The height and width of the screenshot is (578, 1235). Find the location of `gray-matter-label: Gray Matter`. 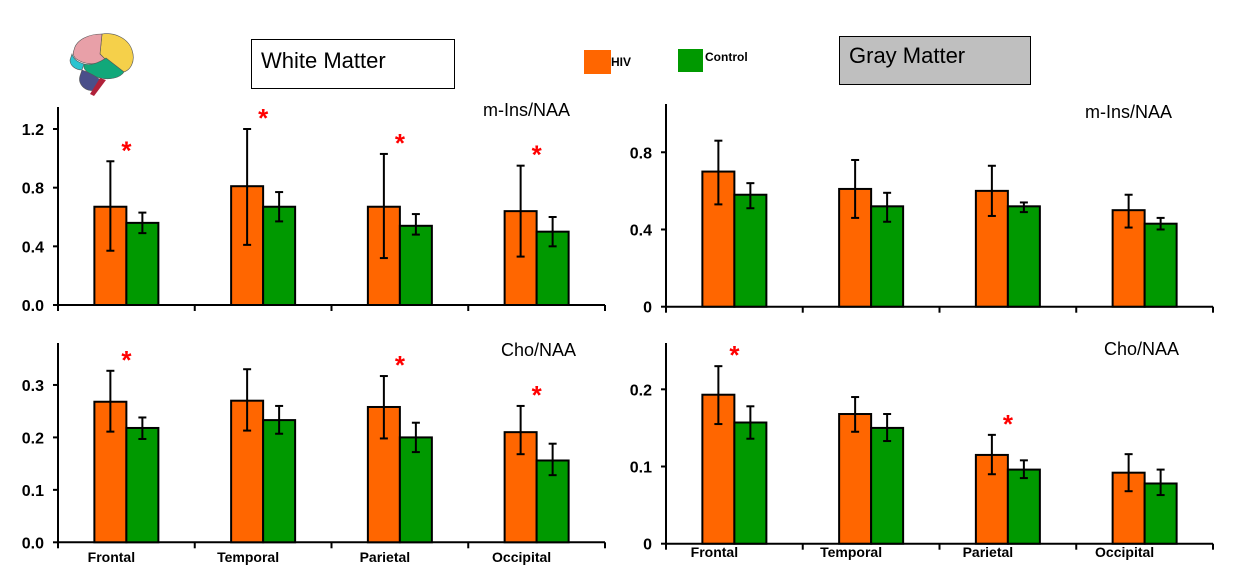

gray-matter-label: Gray Matter is located at coordinates (935, 60).